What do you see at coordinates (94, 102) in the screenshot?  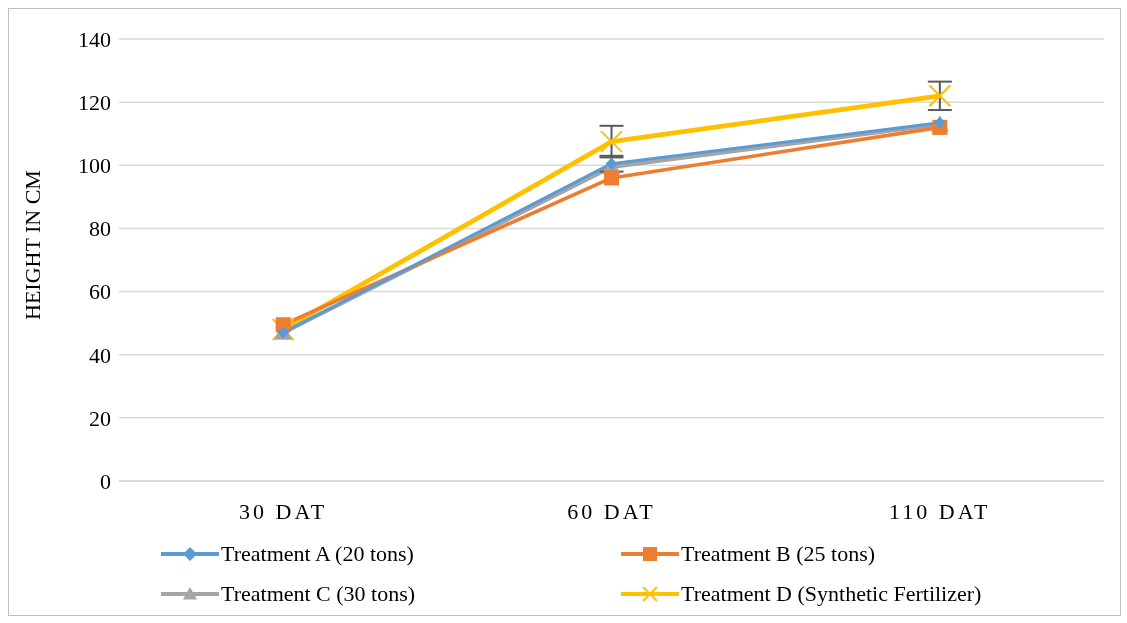 I see `y-tick-label: 120` at bounding box center [94, 102].